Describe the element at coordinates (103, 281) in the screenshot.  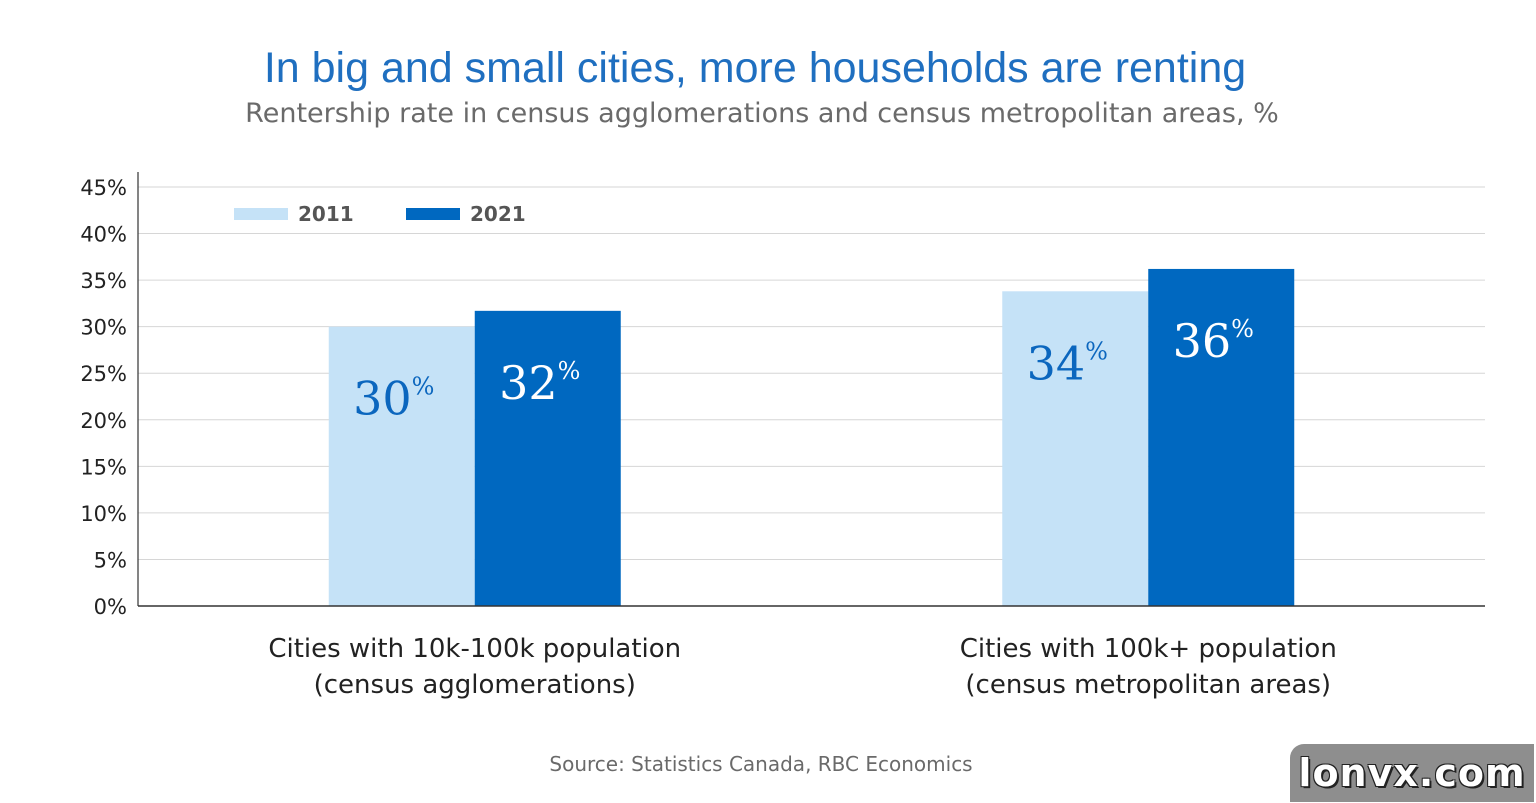
I see `y-tick-label: 35%` at that location.